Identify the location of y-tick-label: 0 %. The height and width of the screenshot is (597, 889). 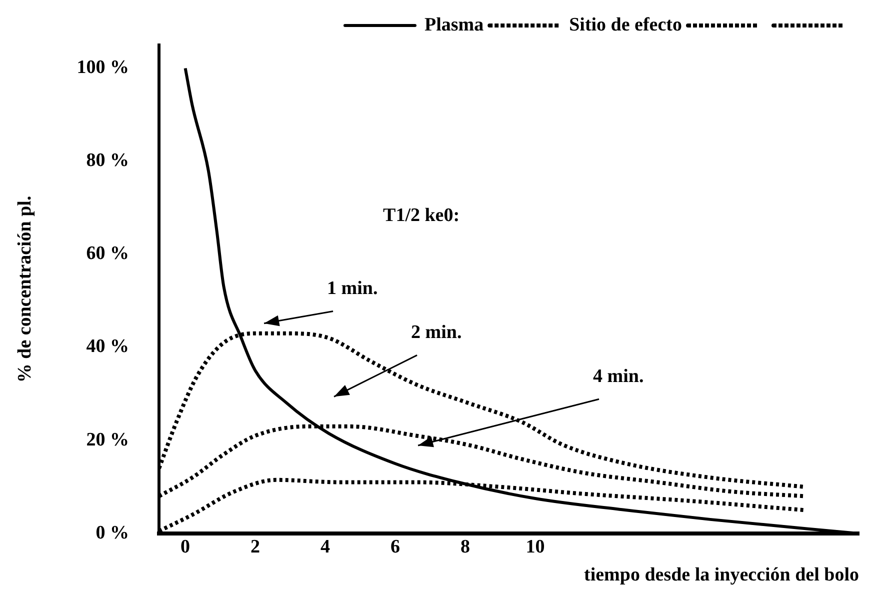
(113, 533).